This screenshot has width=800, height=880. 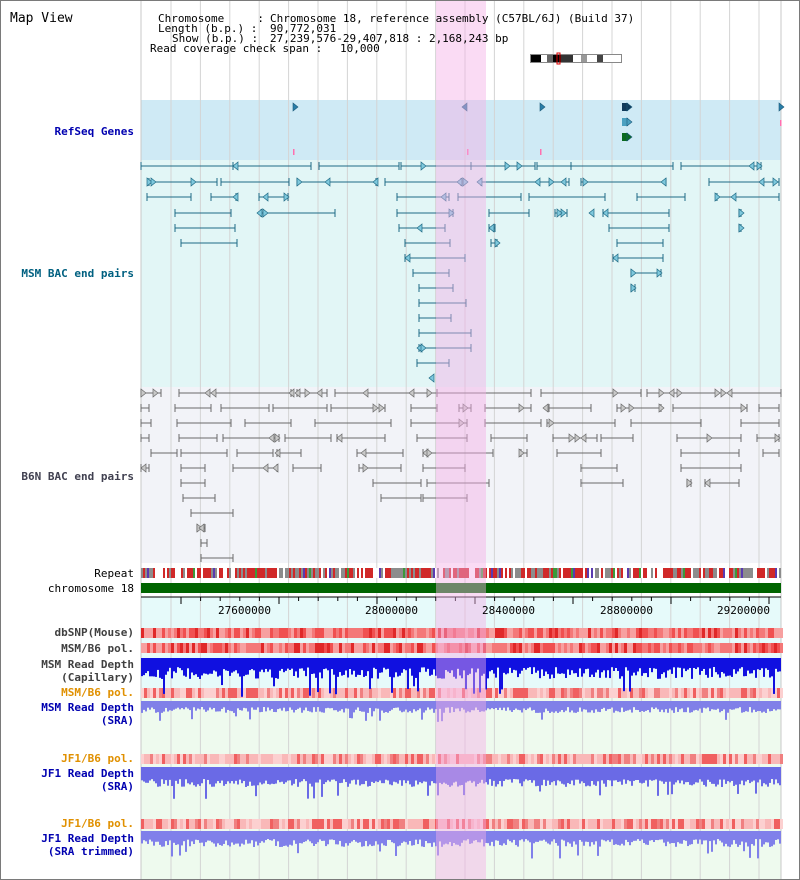 What do you see at coordinates (94, 131) in the screenshot?
I see `track-label-refseq: RefSeq Genes` at bounding box center [94, 131].